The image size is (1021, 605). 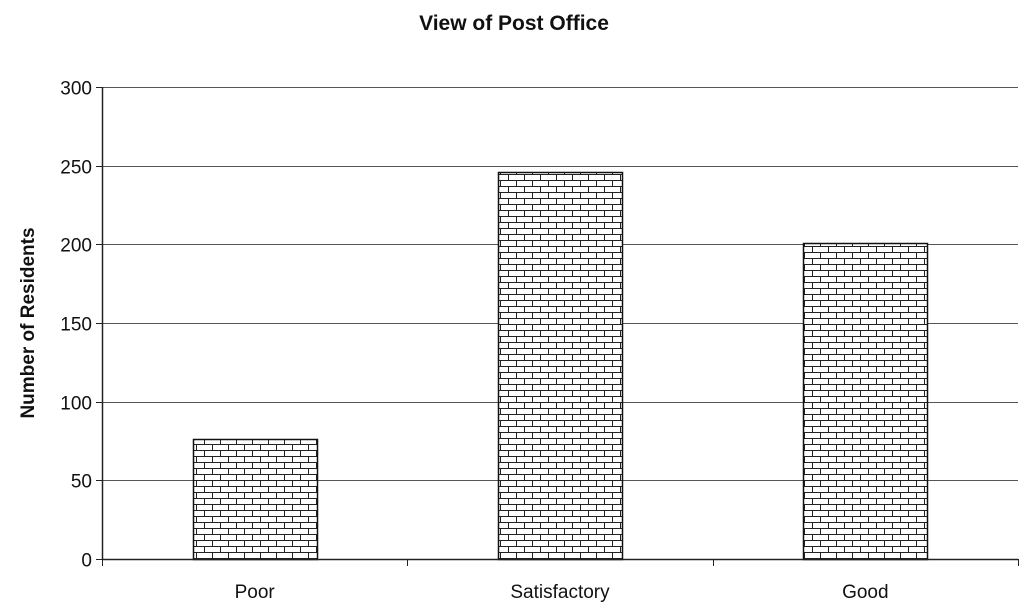 I want to click on x-tick-label-satisfactory: Satisfactory, so click(x=560, y=592).